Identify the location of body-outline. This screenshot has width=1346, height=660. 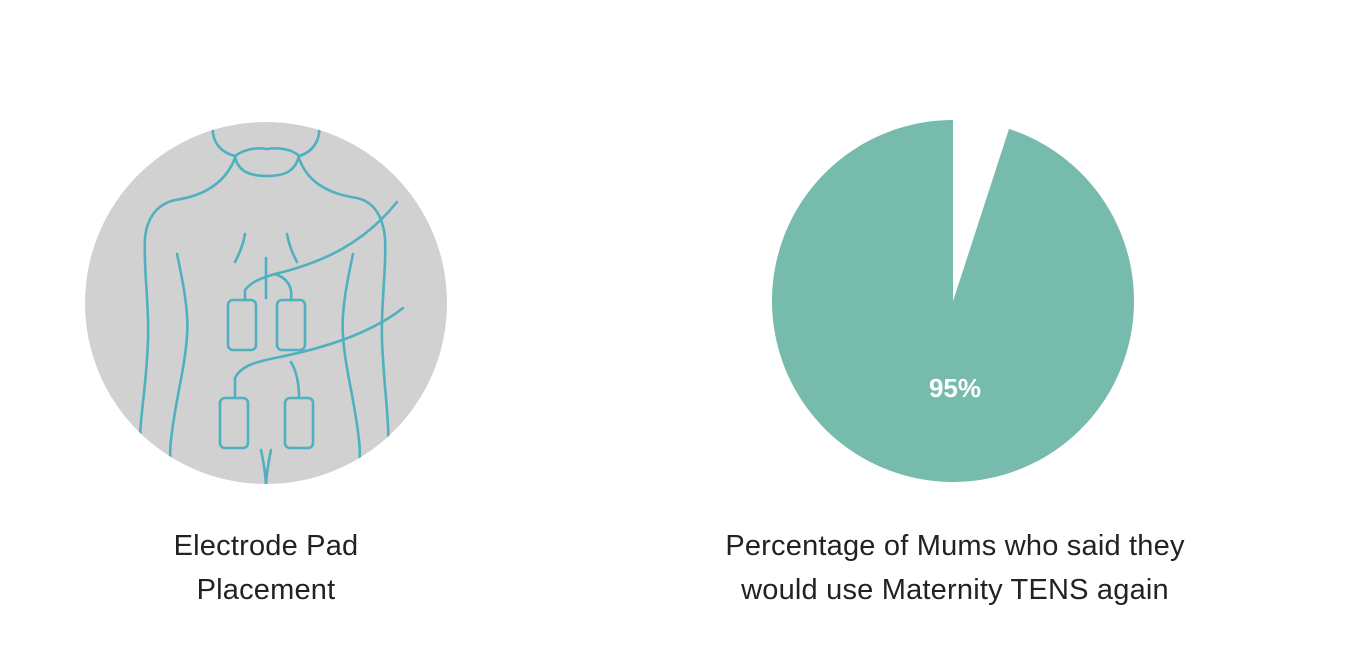
(271, 303).